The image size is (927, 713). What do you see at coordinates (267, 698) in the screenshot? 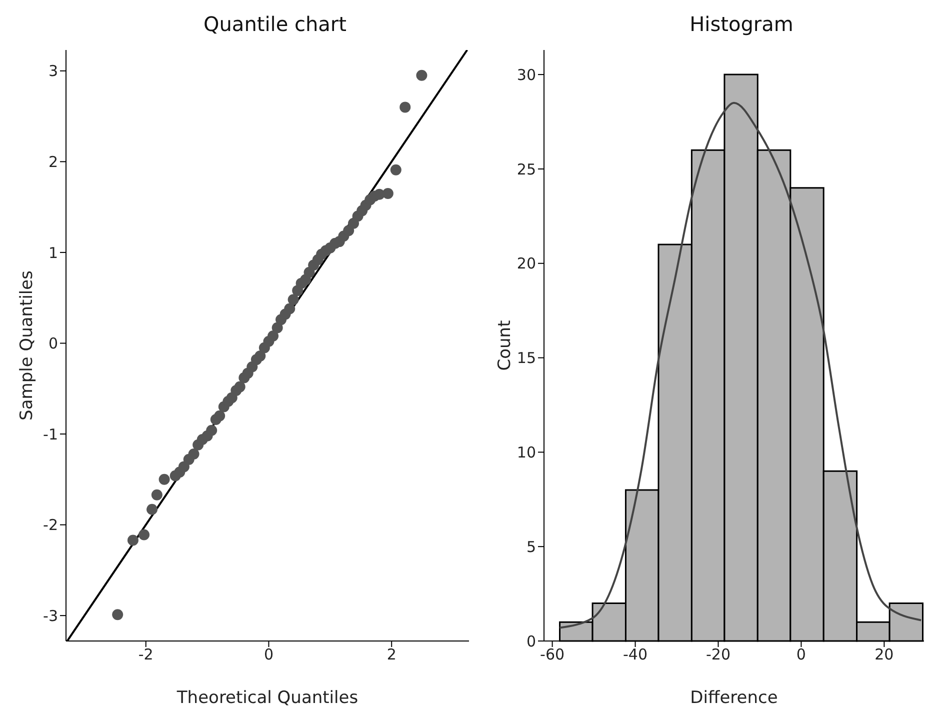
I see `x-axis-title: Theoretical Quantiles` at bounding box center [267, 698].